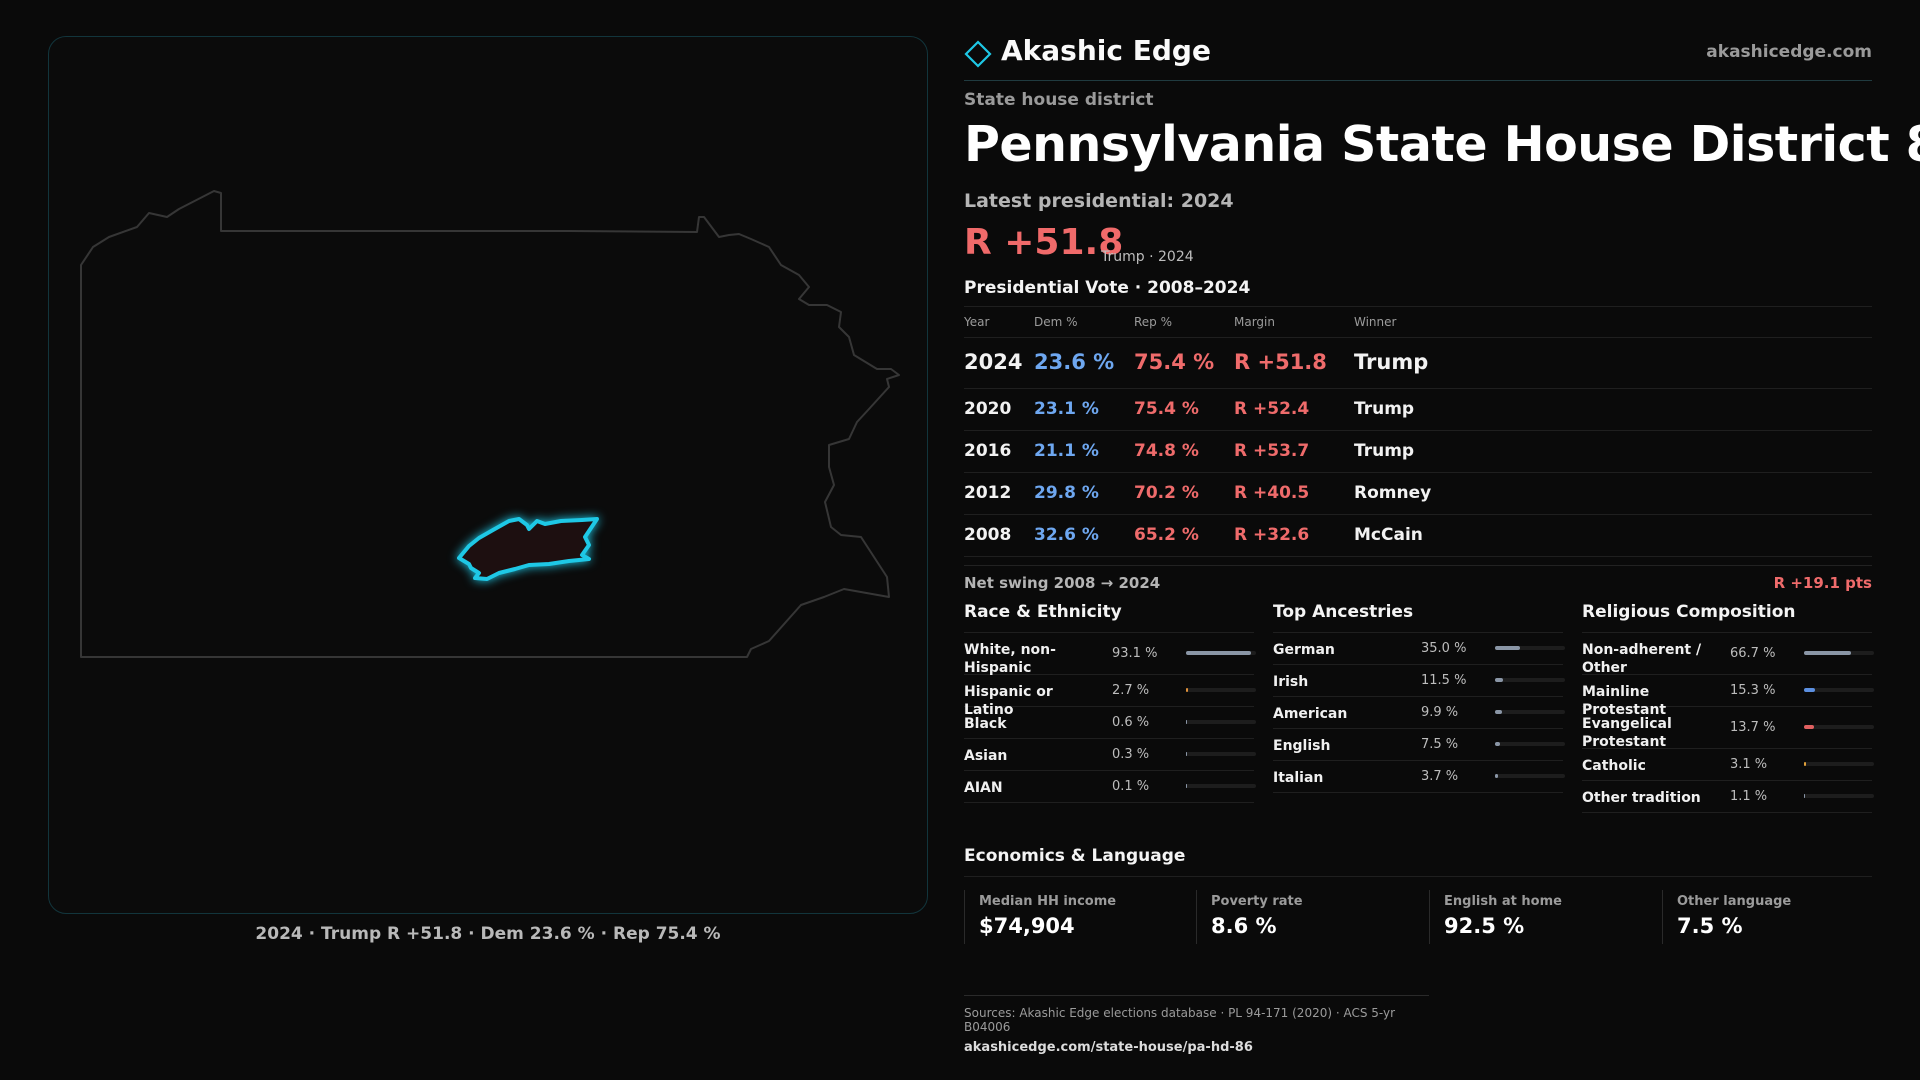  Describe the element at coordinates (1419, 777) in the screenshot. I see `list-item: Italian 3.7 %` at that location.